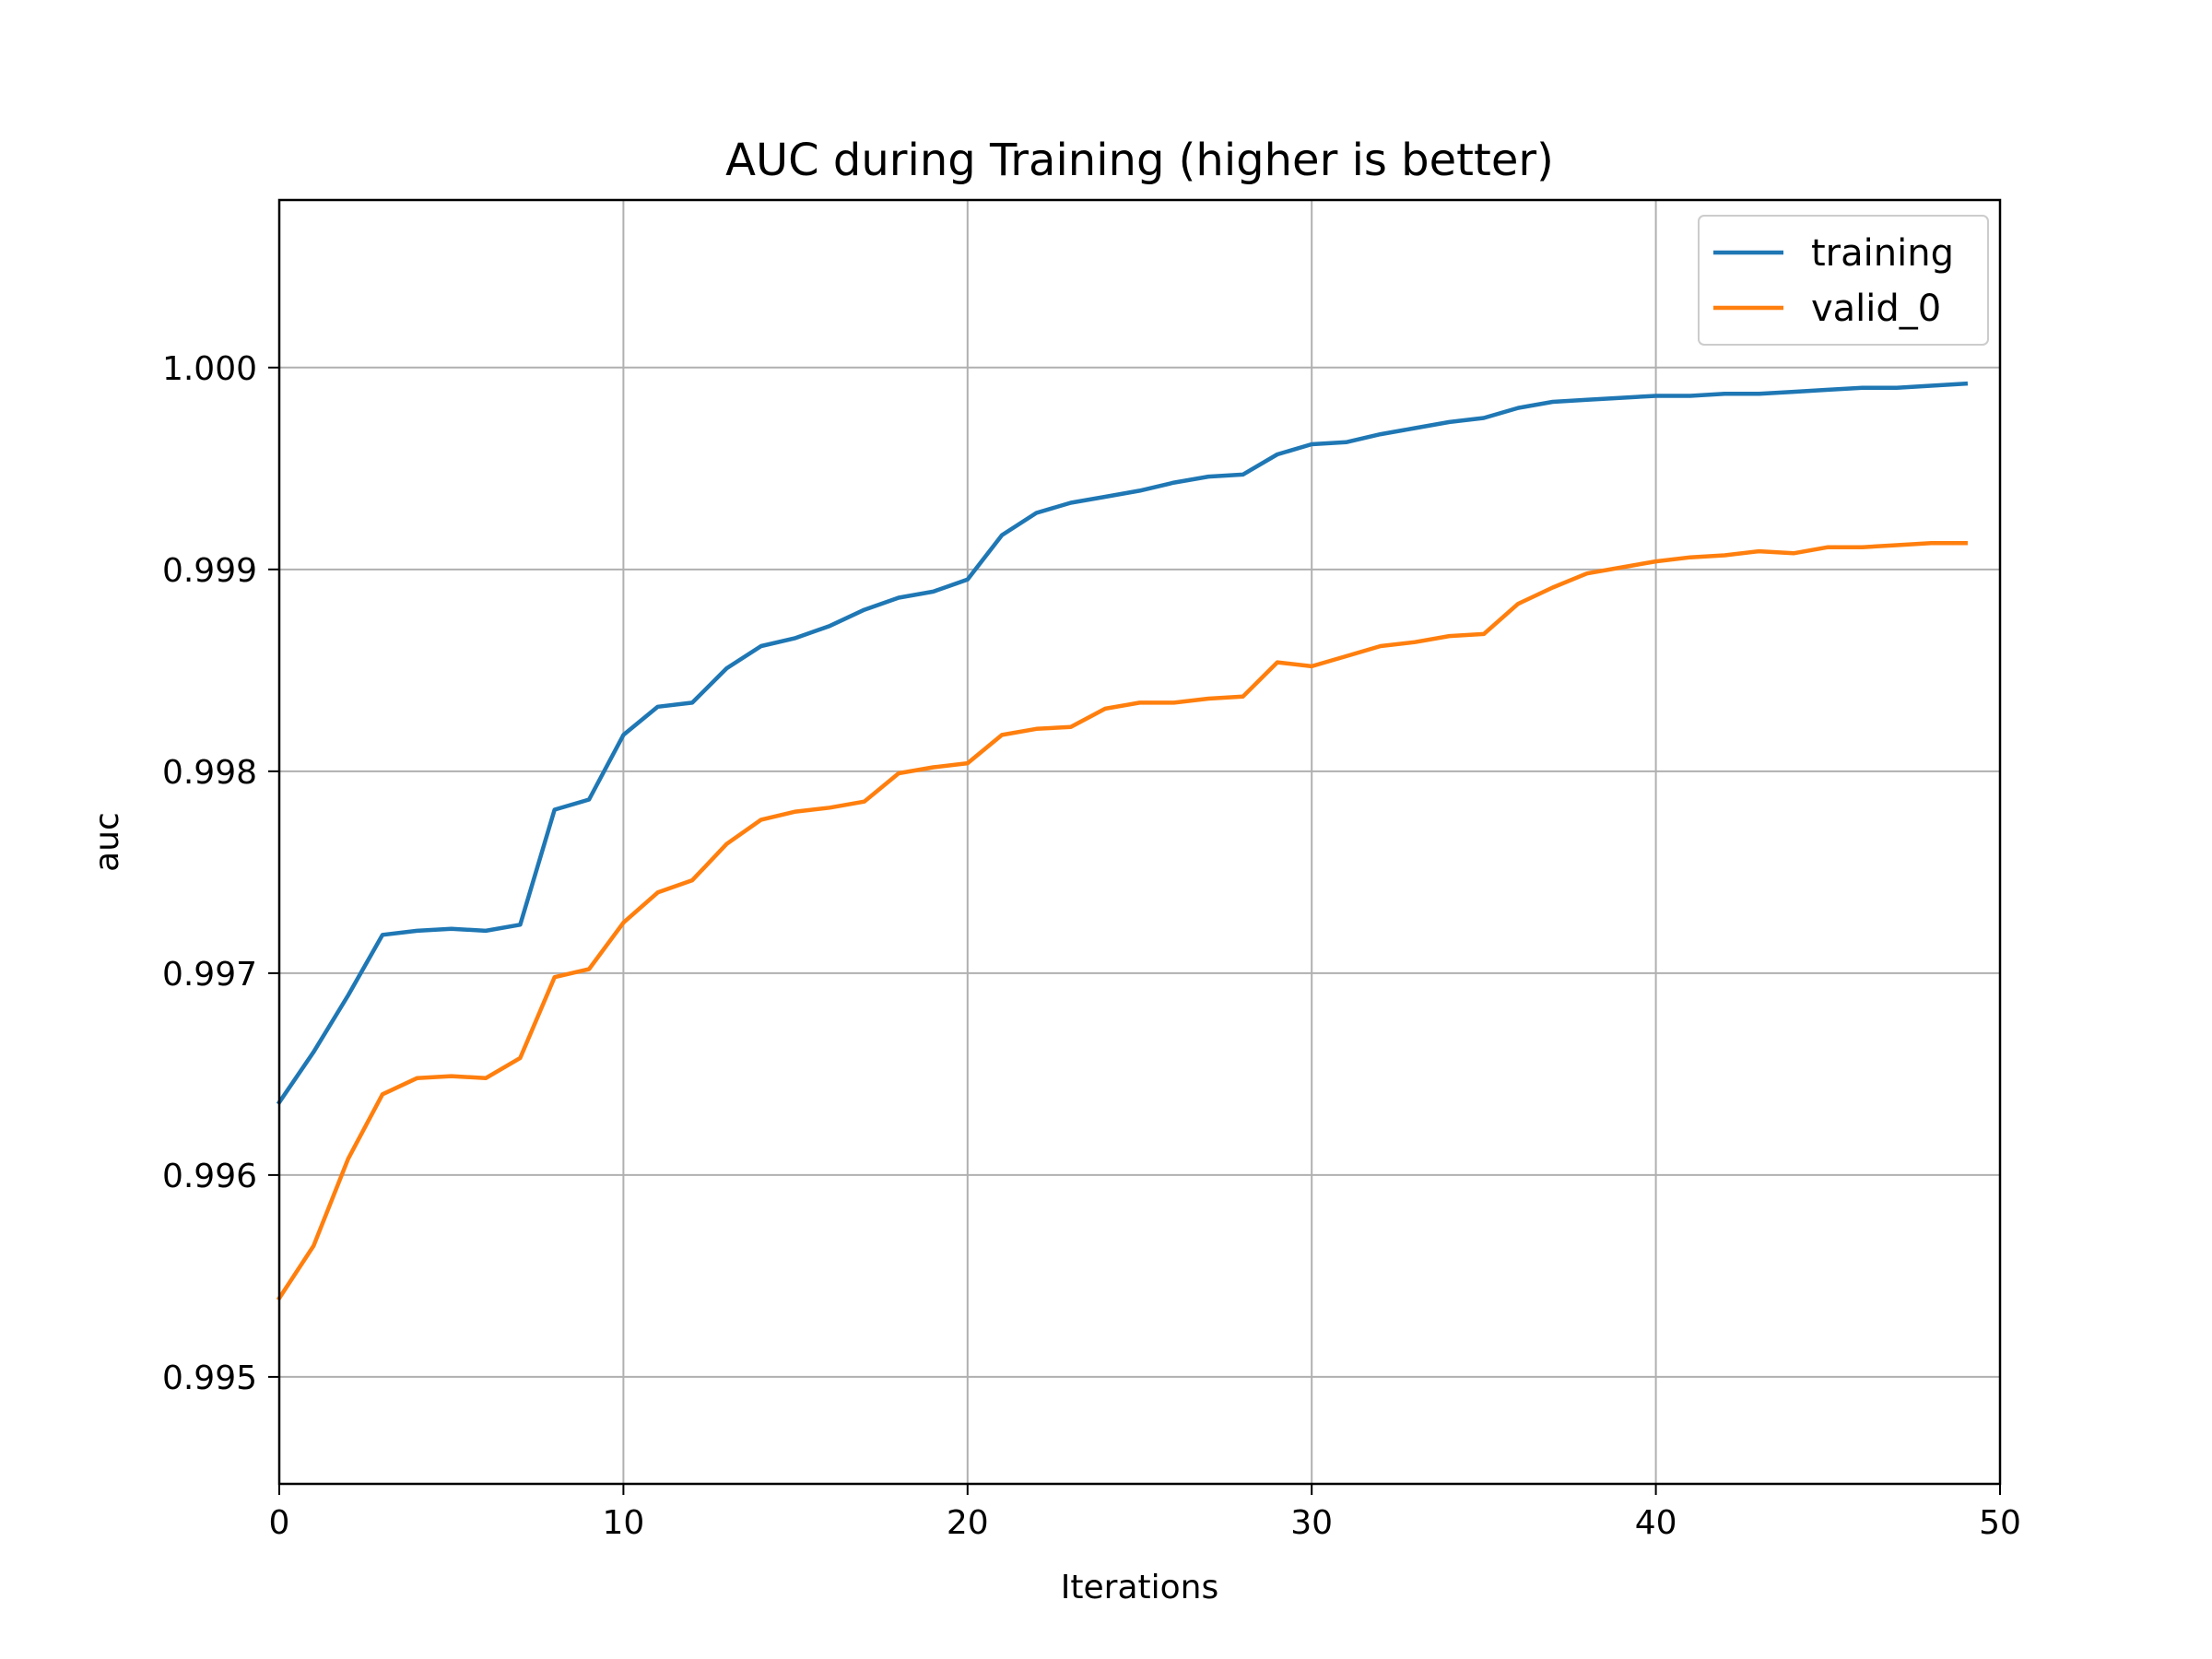 This screenshot has width=2212, height=1659. I want to click on legend-box, so click(1843, 280).